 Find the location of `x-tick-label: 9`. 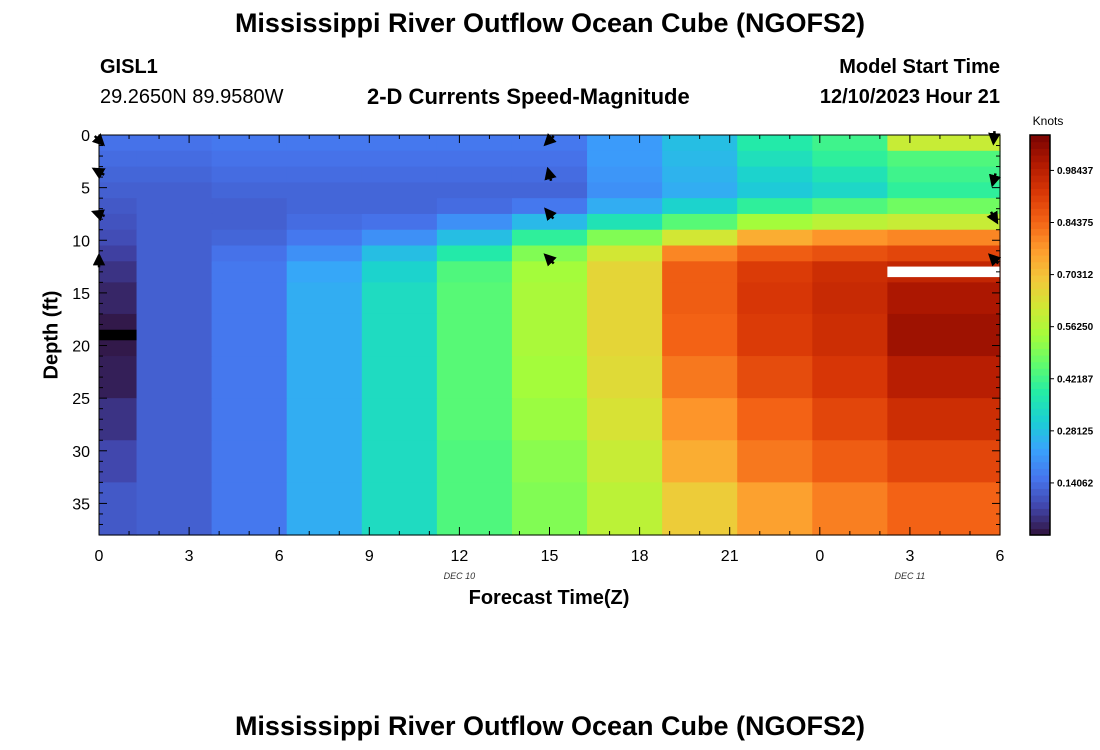

x-tick-label: 9 is located at coordinates (369, 556).